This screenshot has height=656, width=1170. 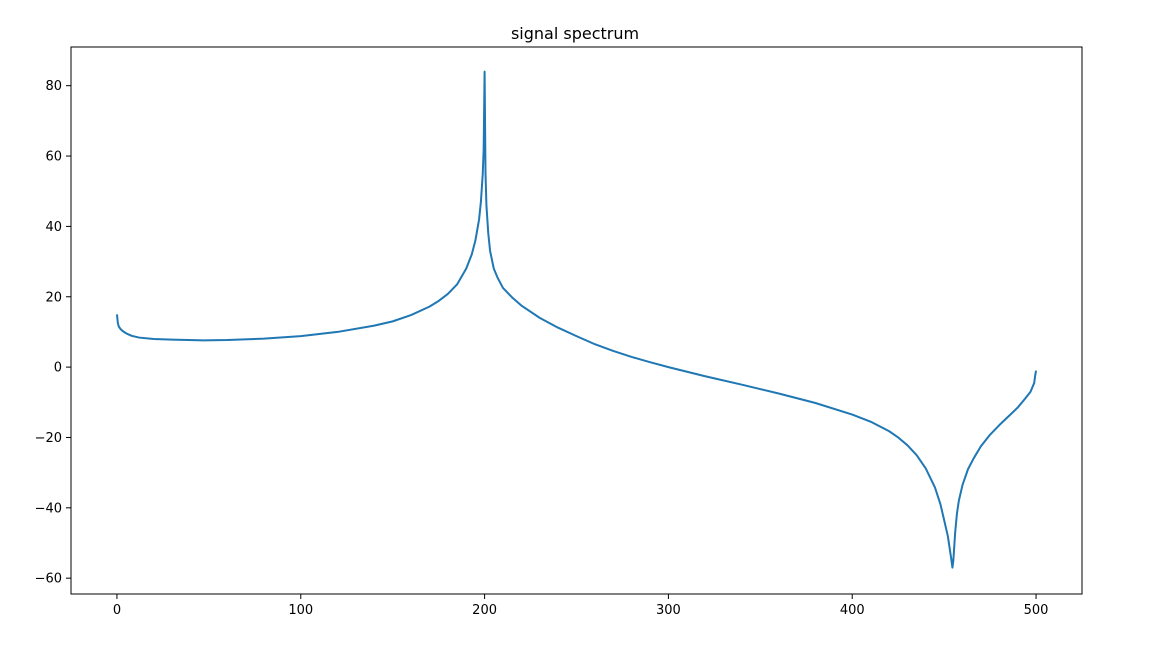 I want to click on y-tick-label: −20, so click(x=48, y=438).